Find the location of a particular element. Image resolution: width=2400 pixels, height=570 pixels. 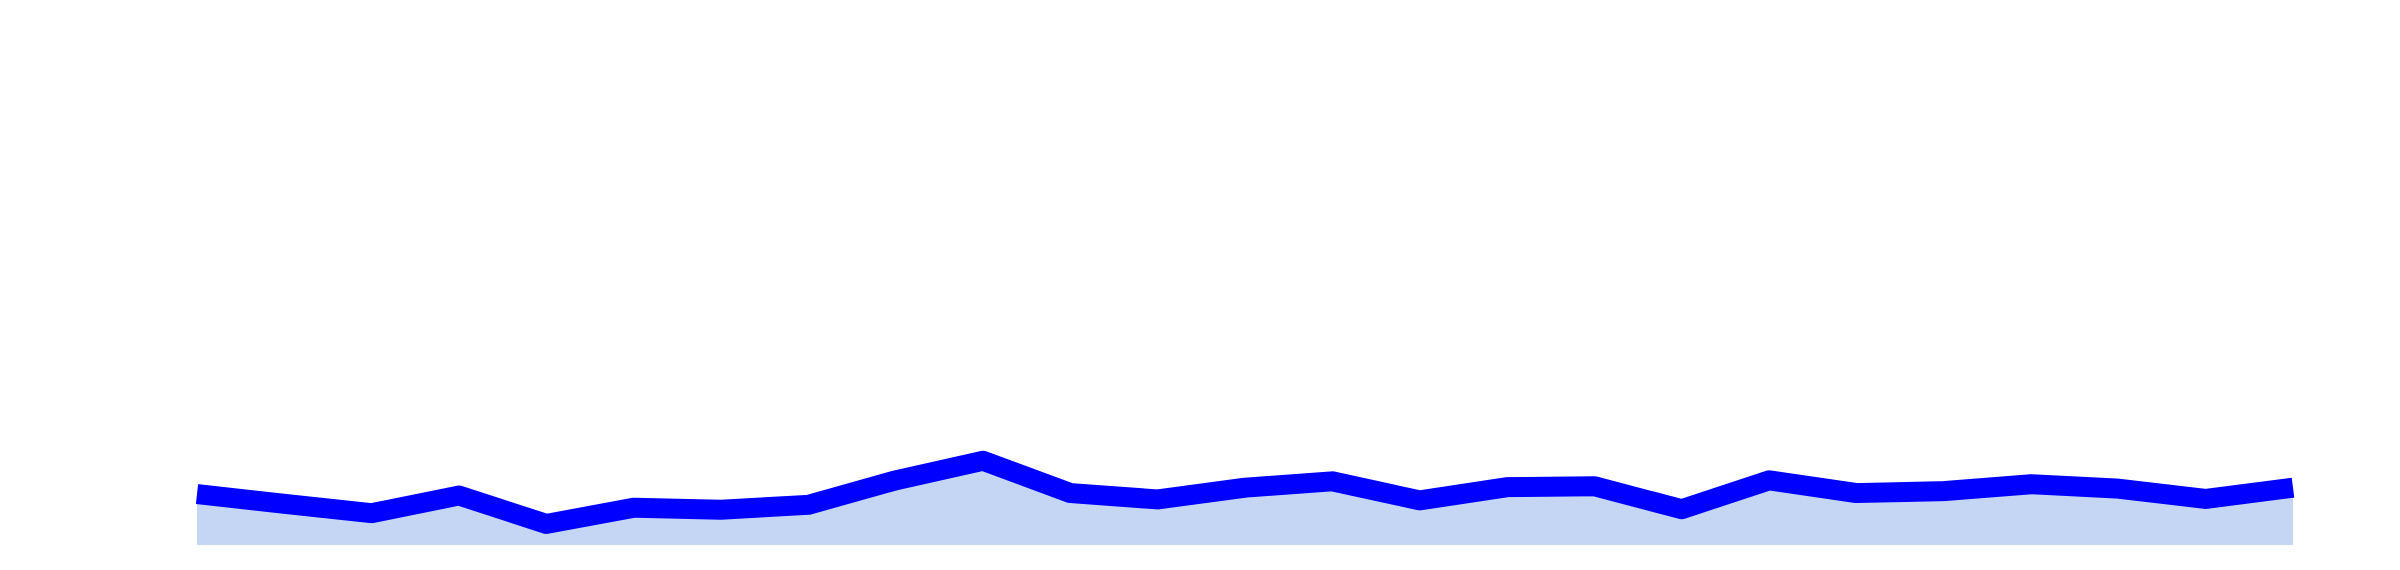

plot-area is located at coordinates (1245, 497).